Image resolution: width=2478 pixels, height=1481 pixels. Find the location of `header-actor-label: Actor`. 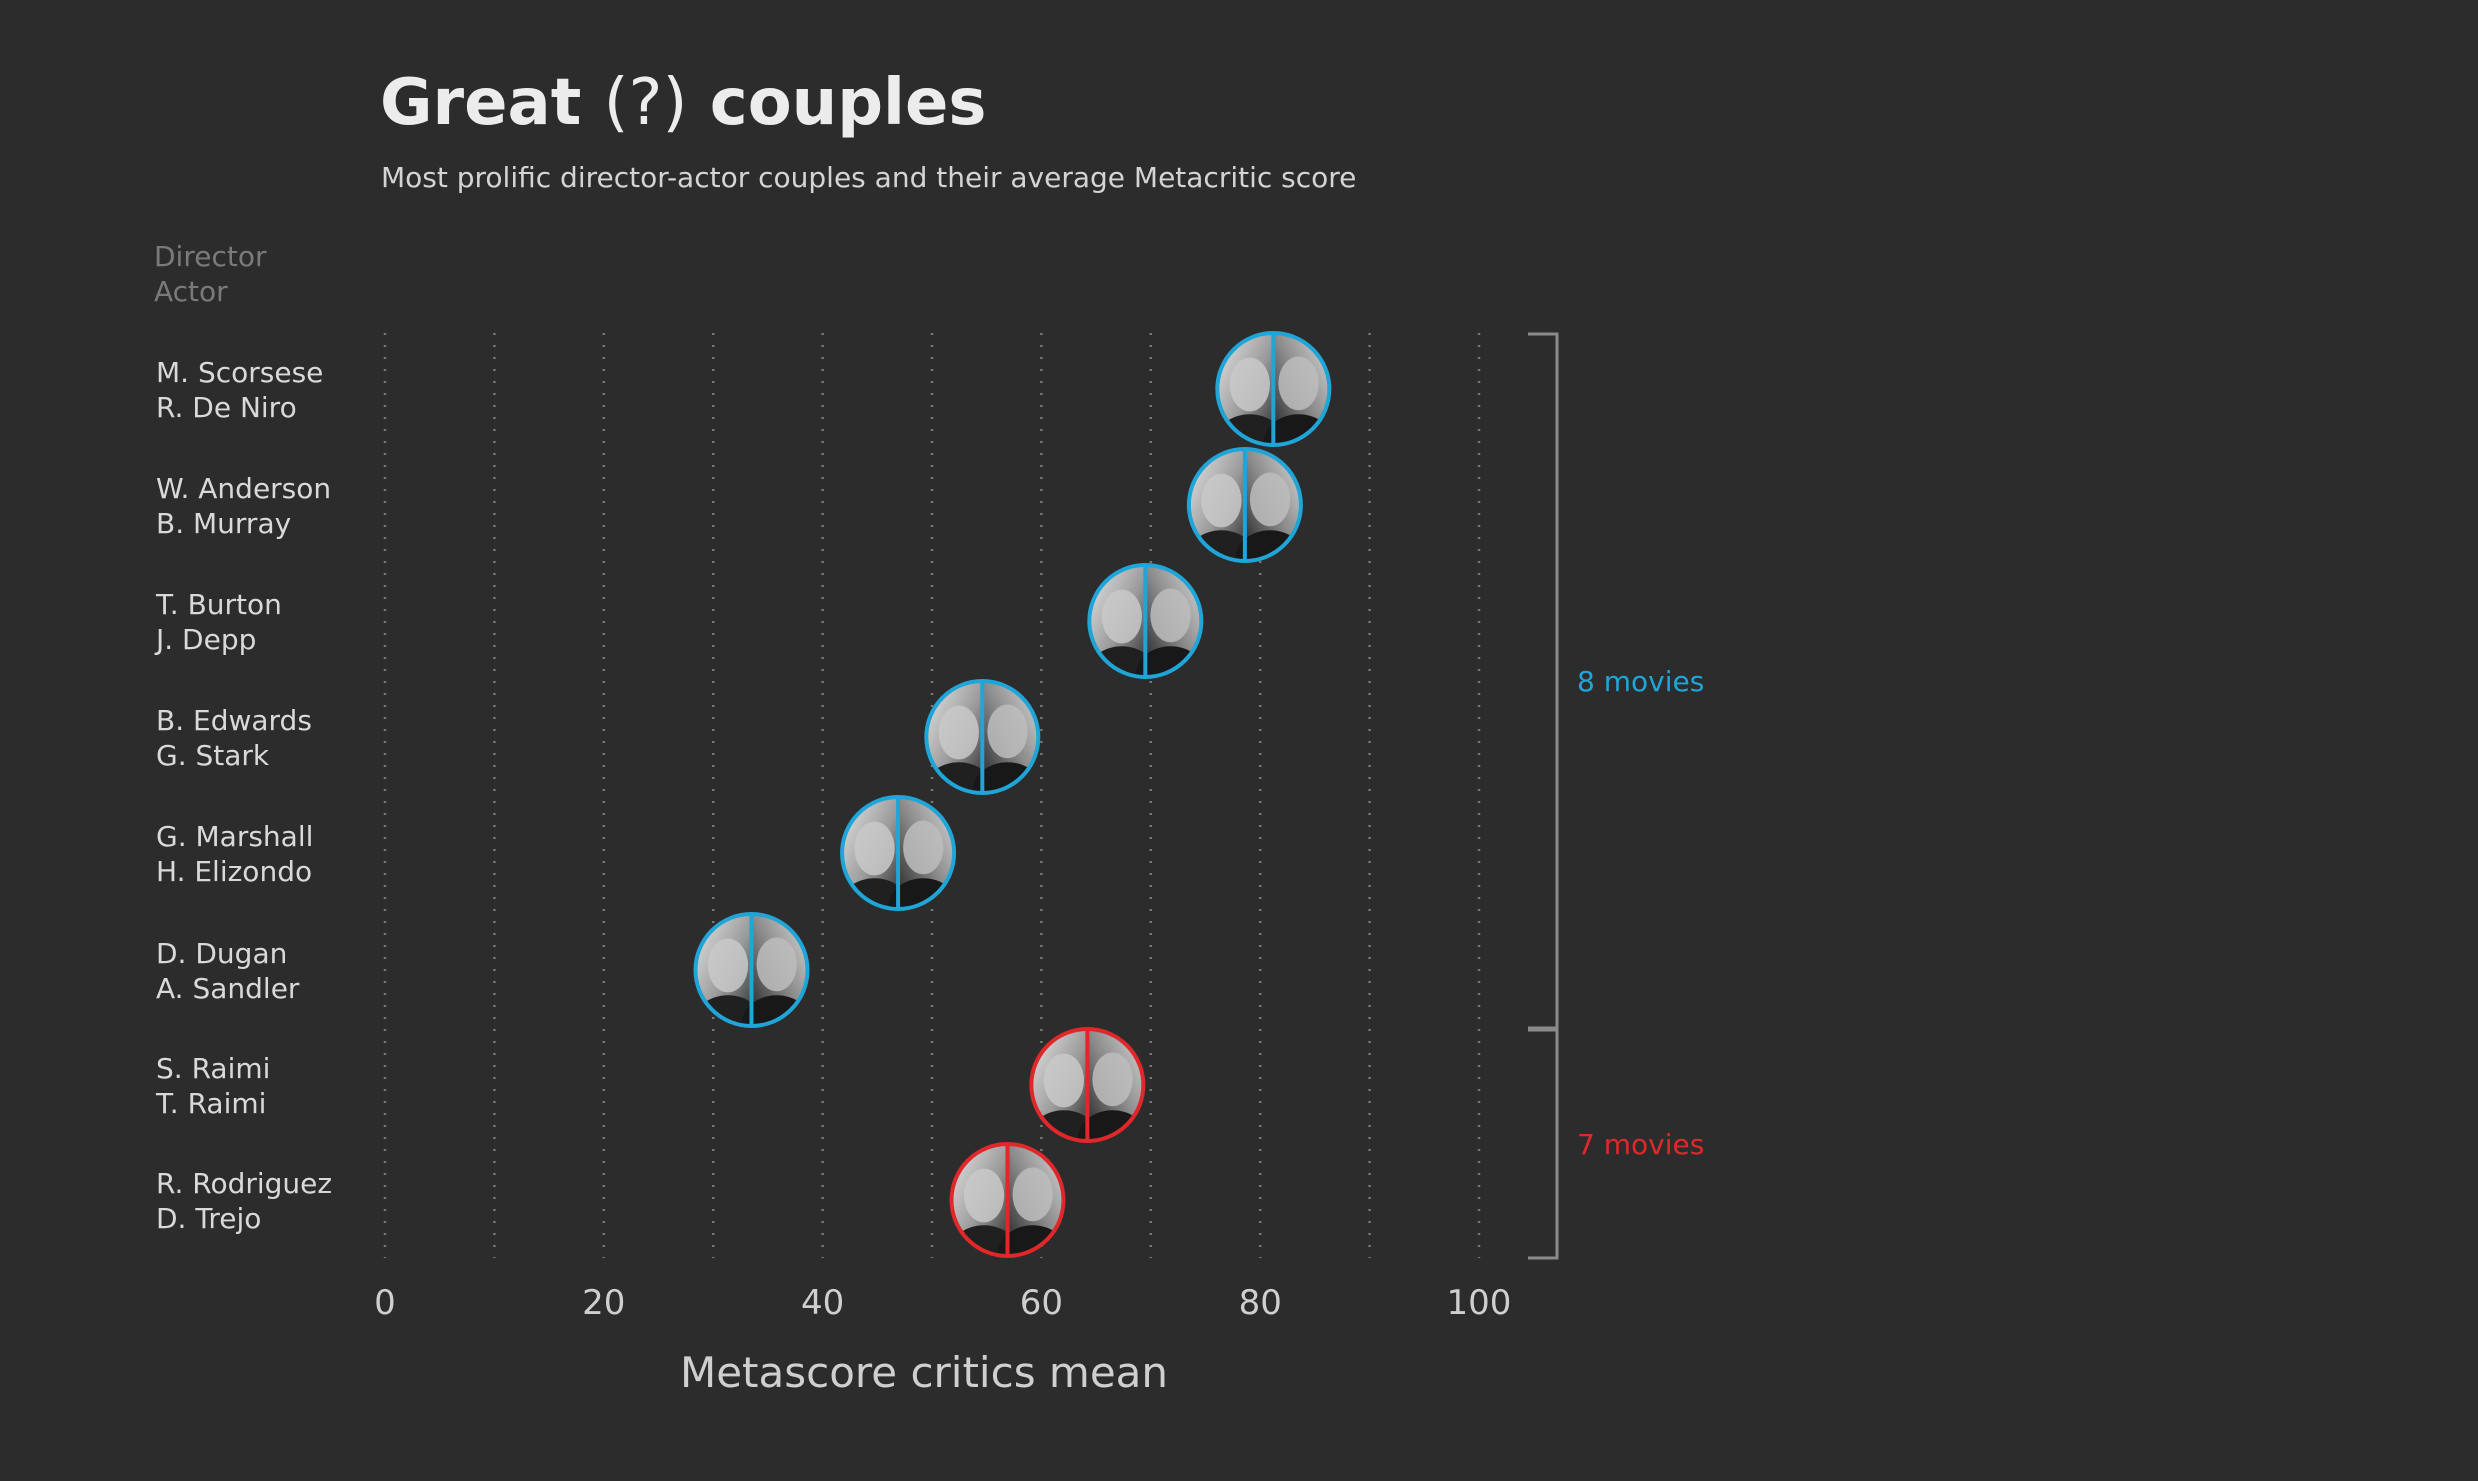

header-actor-label: Actor is located at coordinates (191, 291).